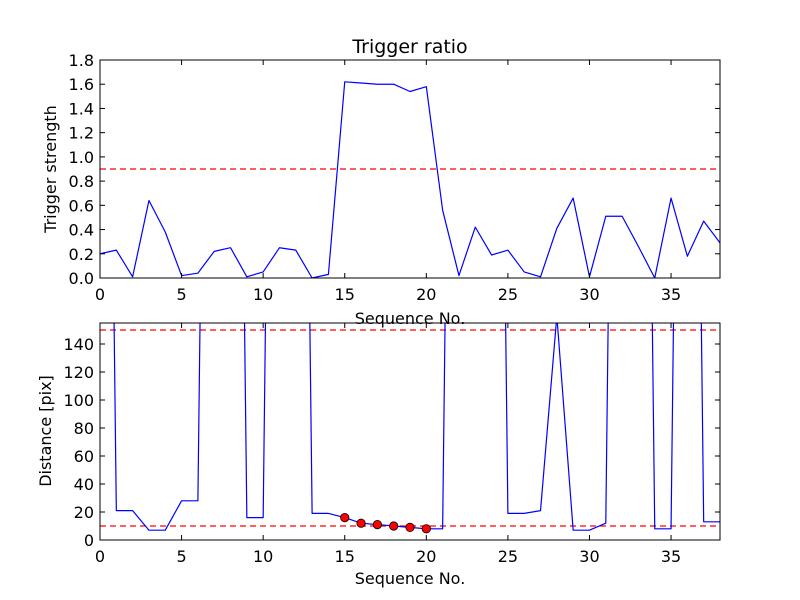  What do you see at coordinates (78, 372) in the screenshot?
I see `y-tick-label: 120` at bounding box center [78, 372].